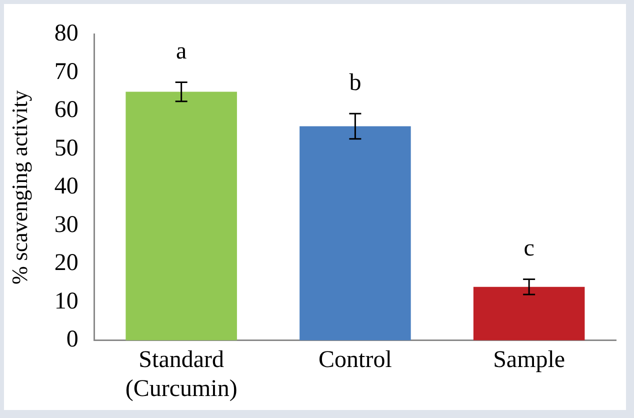 The image size is (634, 418). What do you see at coordinates (66, 263) in the screenshot?
I see `y-tick-label: 20` at bounding box center [66, 263].